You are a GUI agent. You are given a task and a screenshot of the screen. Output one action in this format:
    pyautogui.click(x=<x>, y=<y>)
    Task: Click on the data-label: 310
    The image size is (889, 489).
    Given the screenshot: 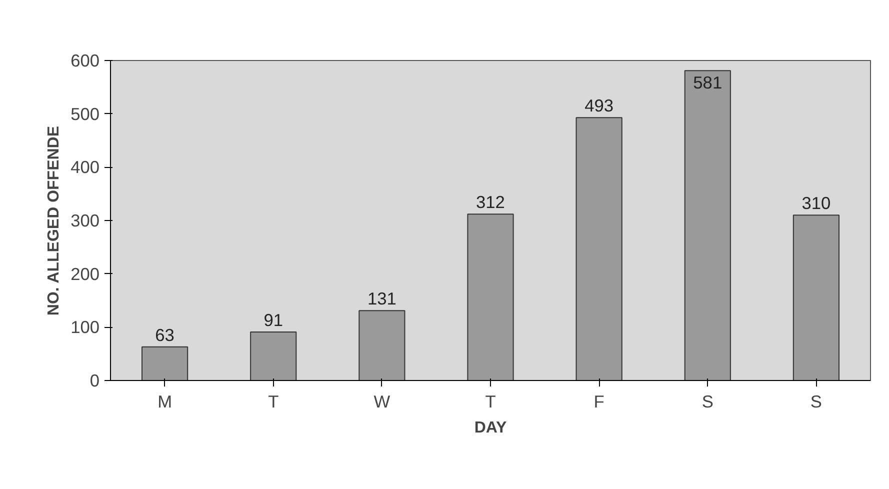 What is the action you would take?
    pyautogui.click(x=816, y=203)
    